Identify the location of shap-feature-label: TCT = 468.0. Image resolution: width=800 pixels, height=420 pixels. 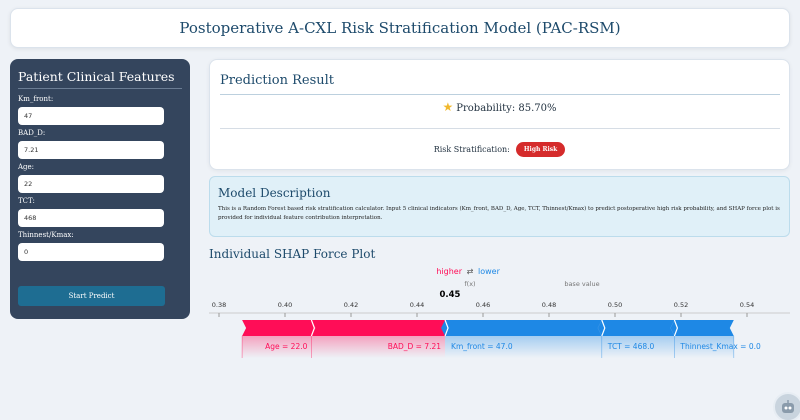
(631, 346).